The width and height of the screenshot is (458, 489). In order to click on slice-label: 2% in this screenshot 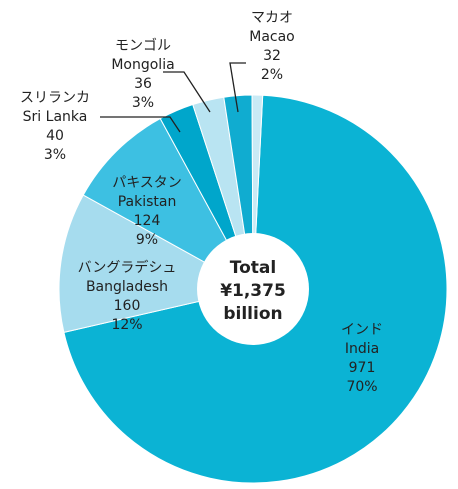, I will do `click(272, 75)`.